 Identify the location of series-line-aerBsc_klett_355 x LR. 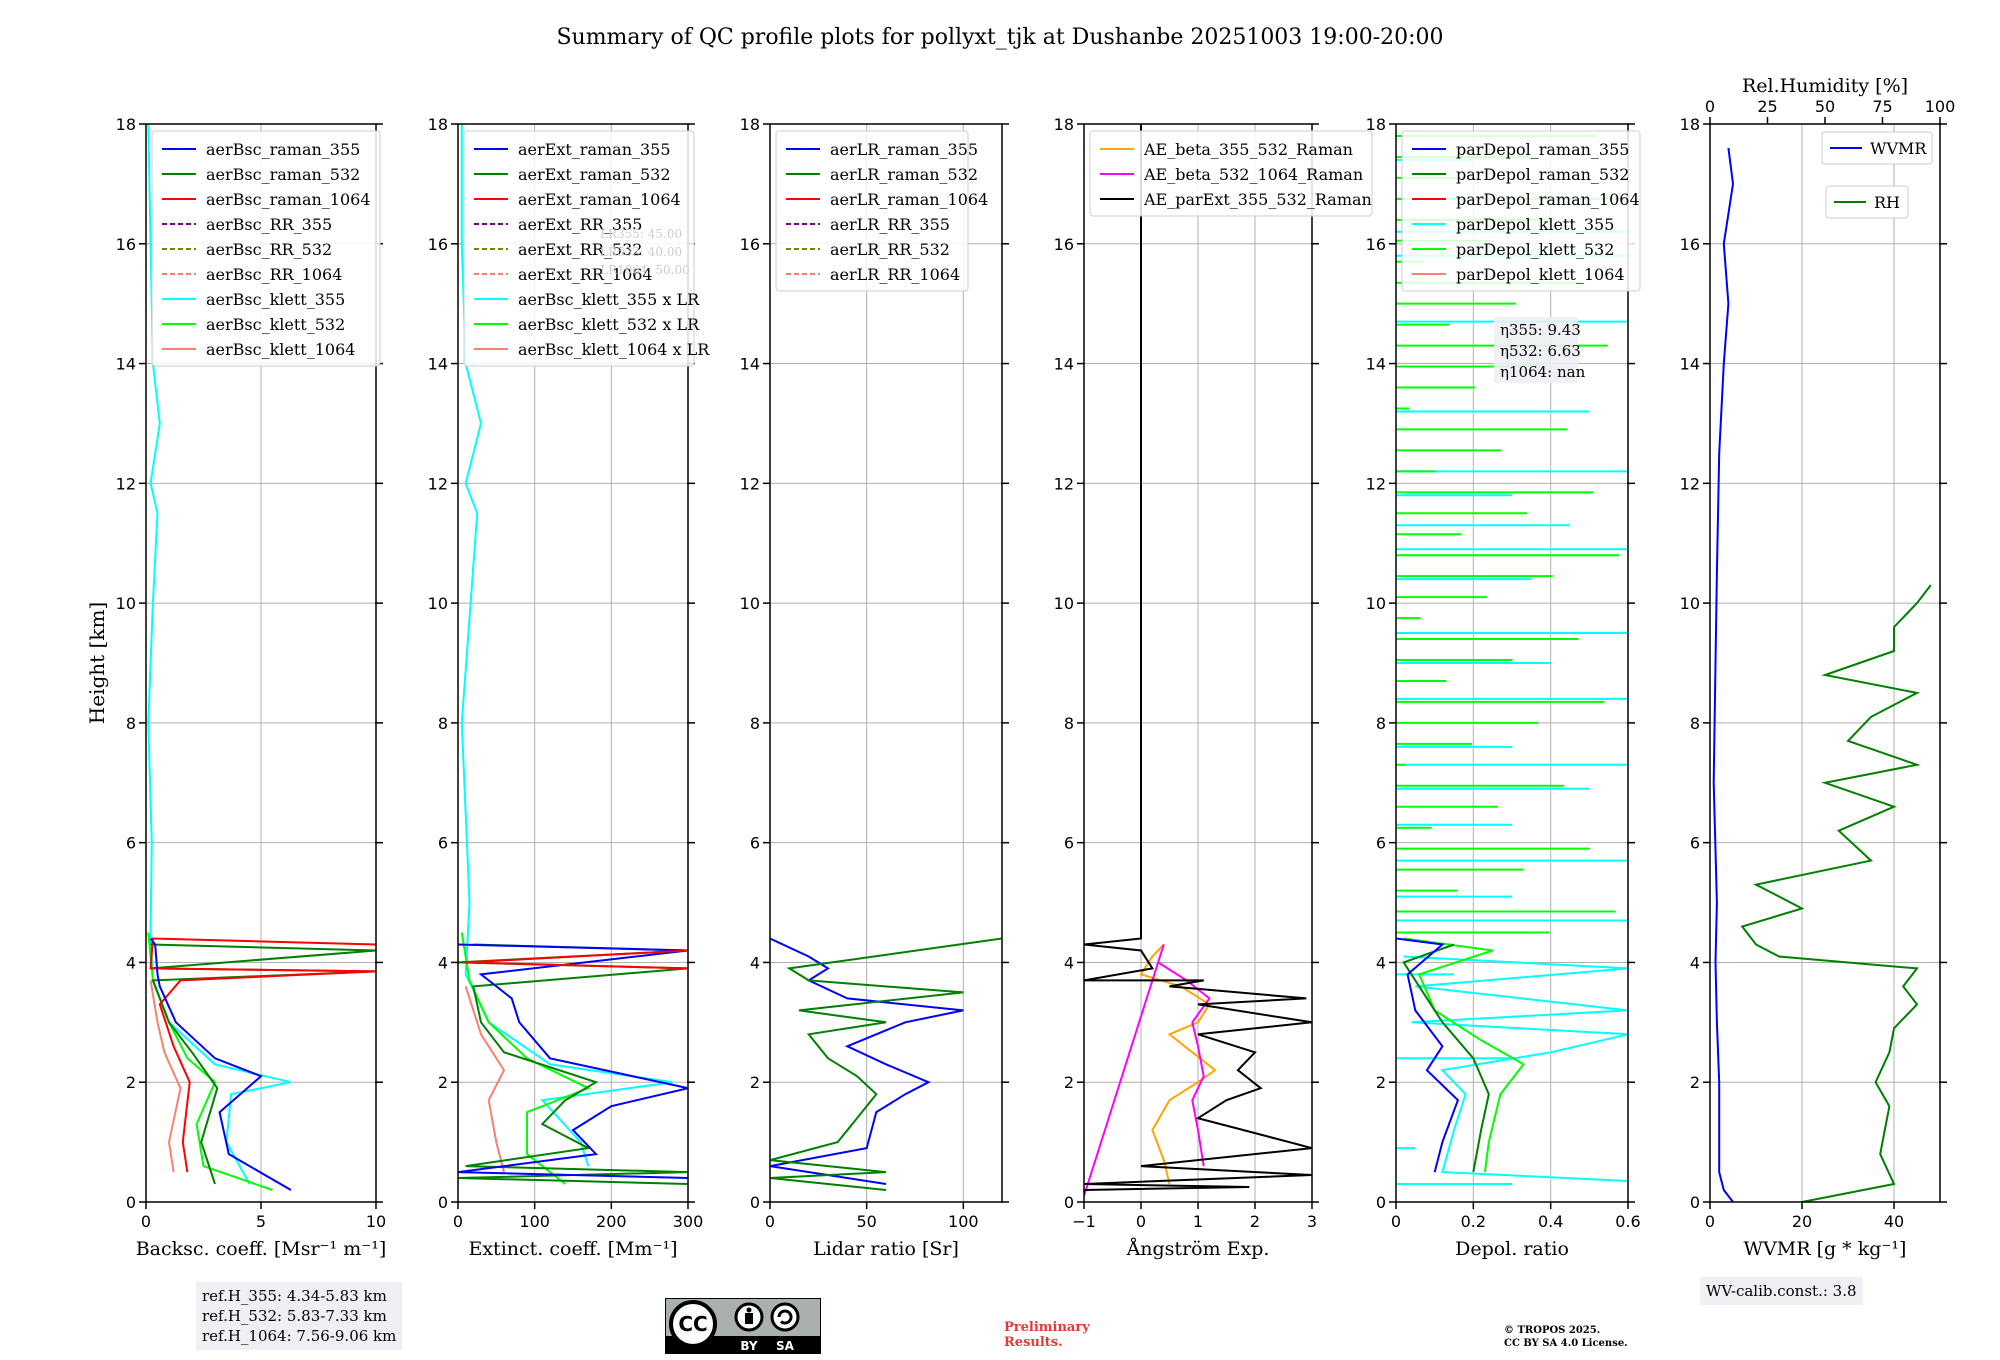
(566, 645).